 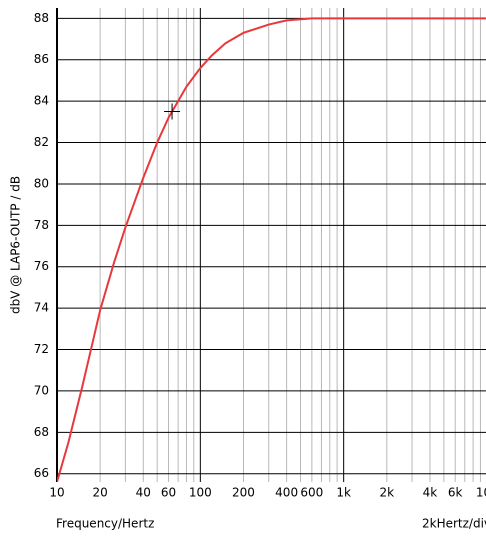 I want to click on y-tick-label: 78, so click(x=41, y=225).